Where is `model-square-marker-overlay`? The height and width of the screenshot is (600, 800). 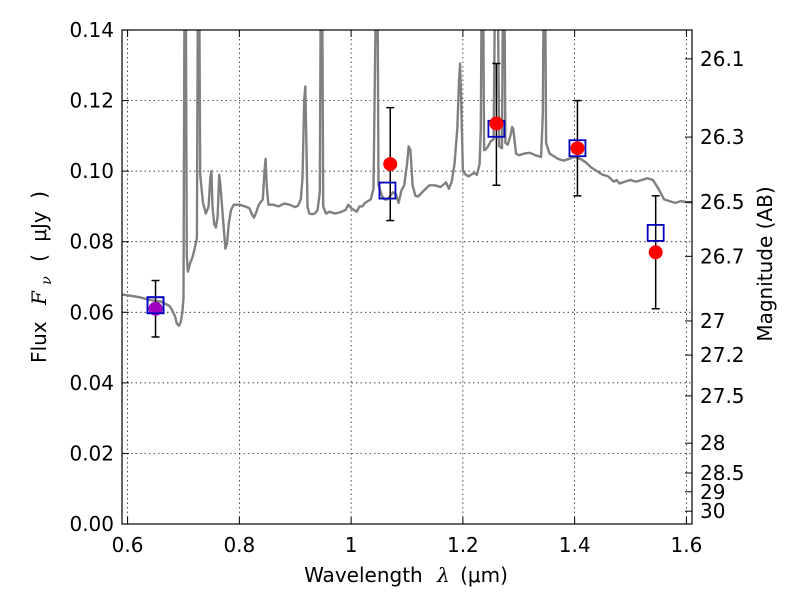
model-square-marker-overlay is located at coordinates (155, 305).